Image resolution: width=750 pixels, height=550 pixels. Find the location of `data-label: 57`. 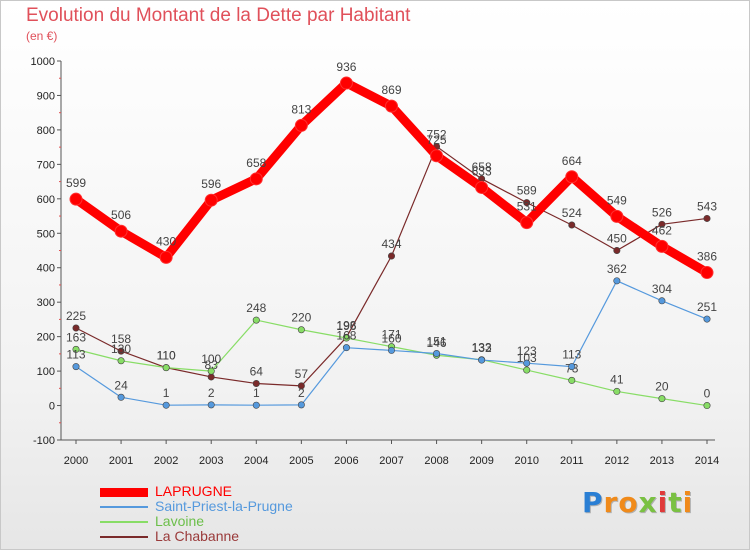

data-label: 57 is located at coordinates (302, 374).